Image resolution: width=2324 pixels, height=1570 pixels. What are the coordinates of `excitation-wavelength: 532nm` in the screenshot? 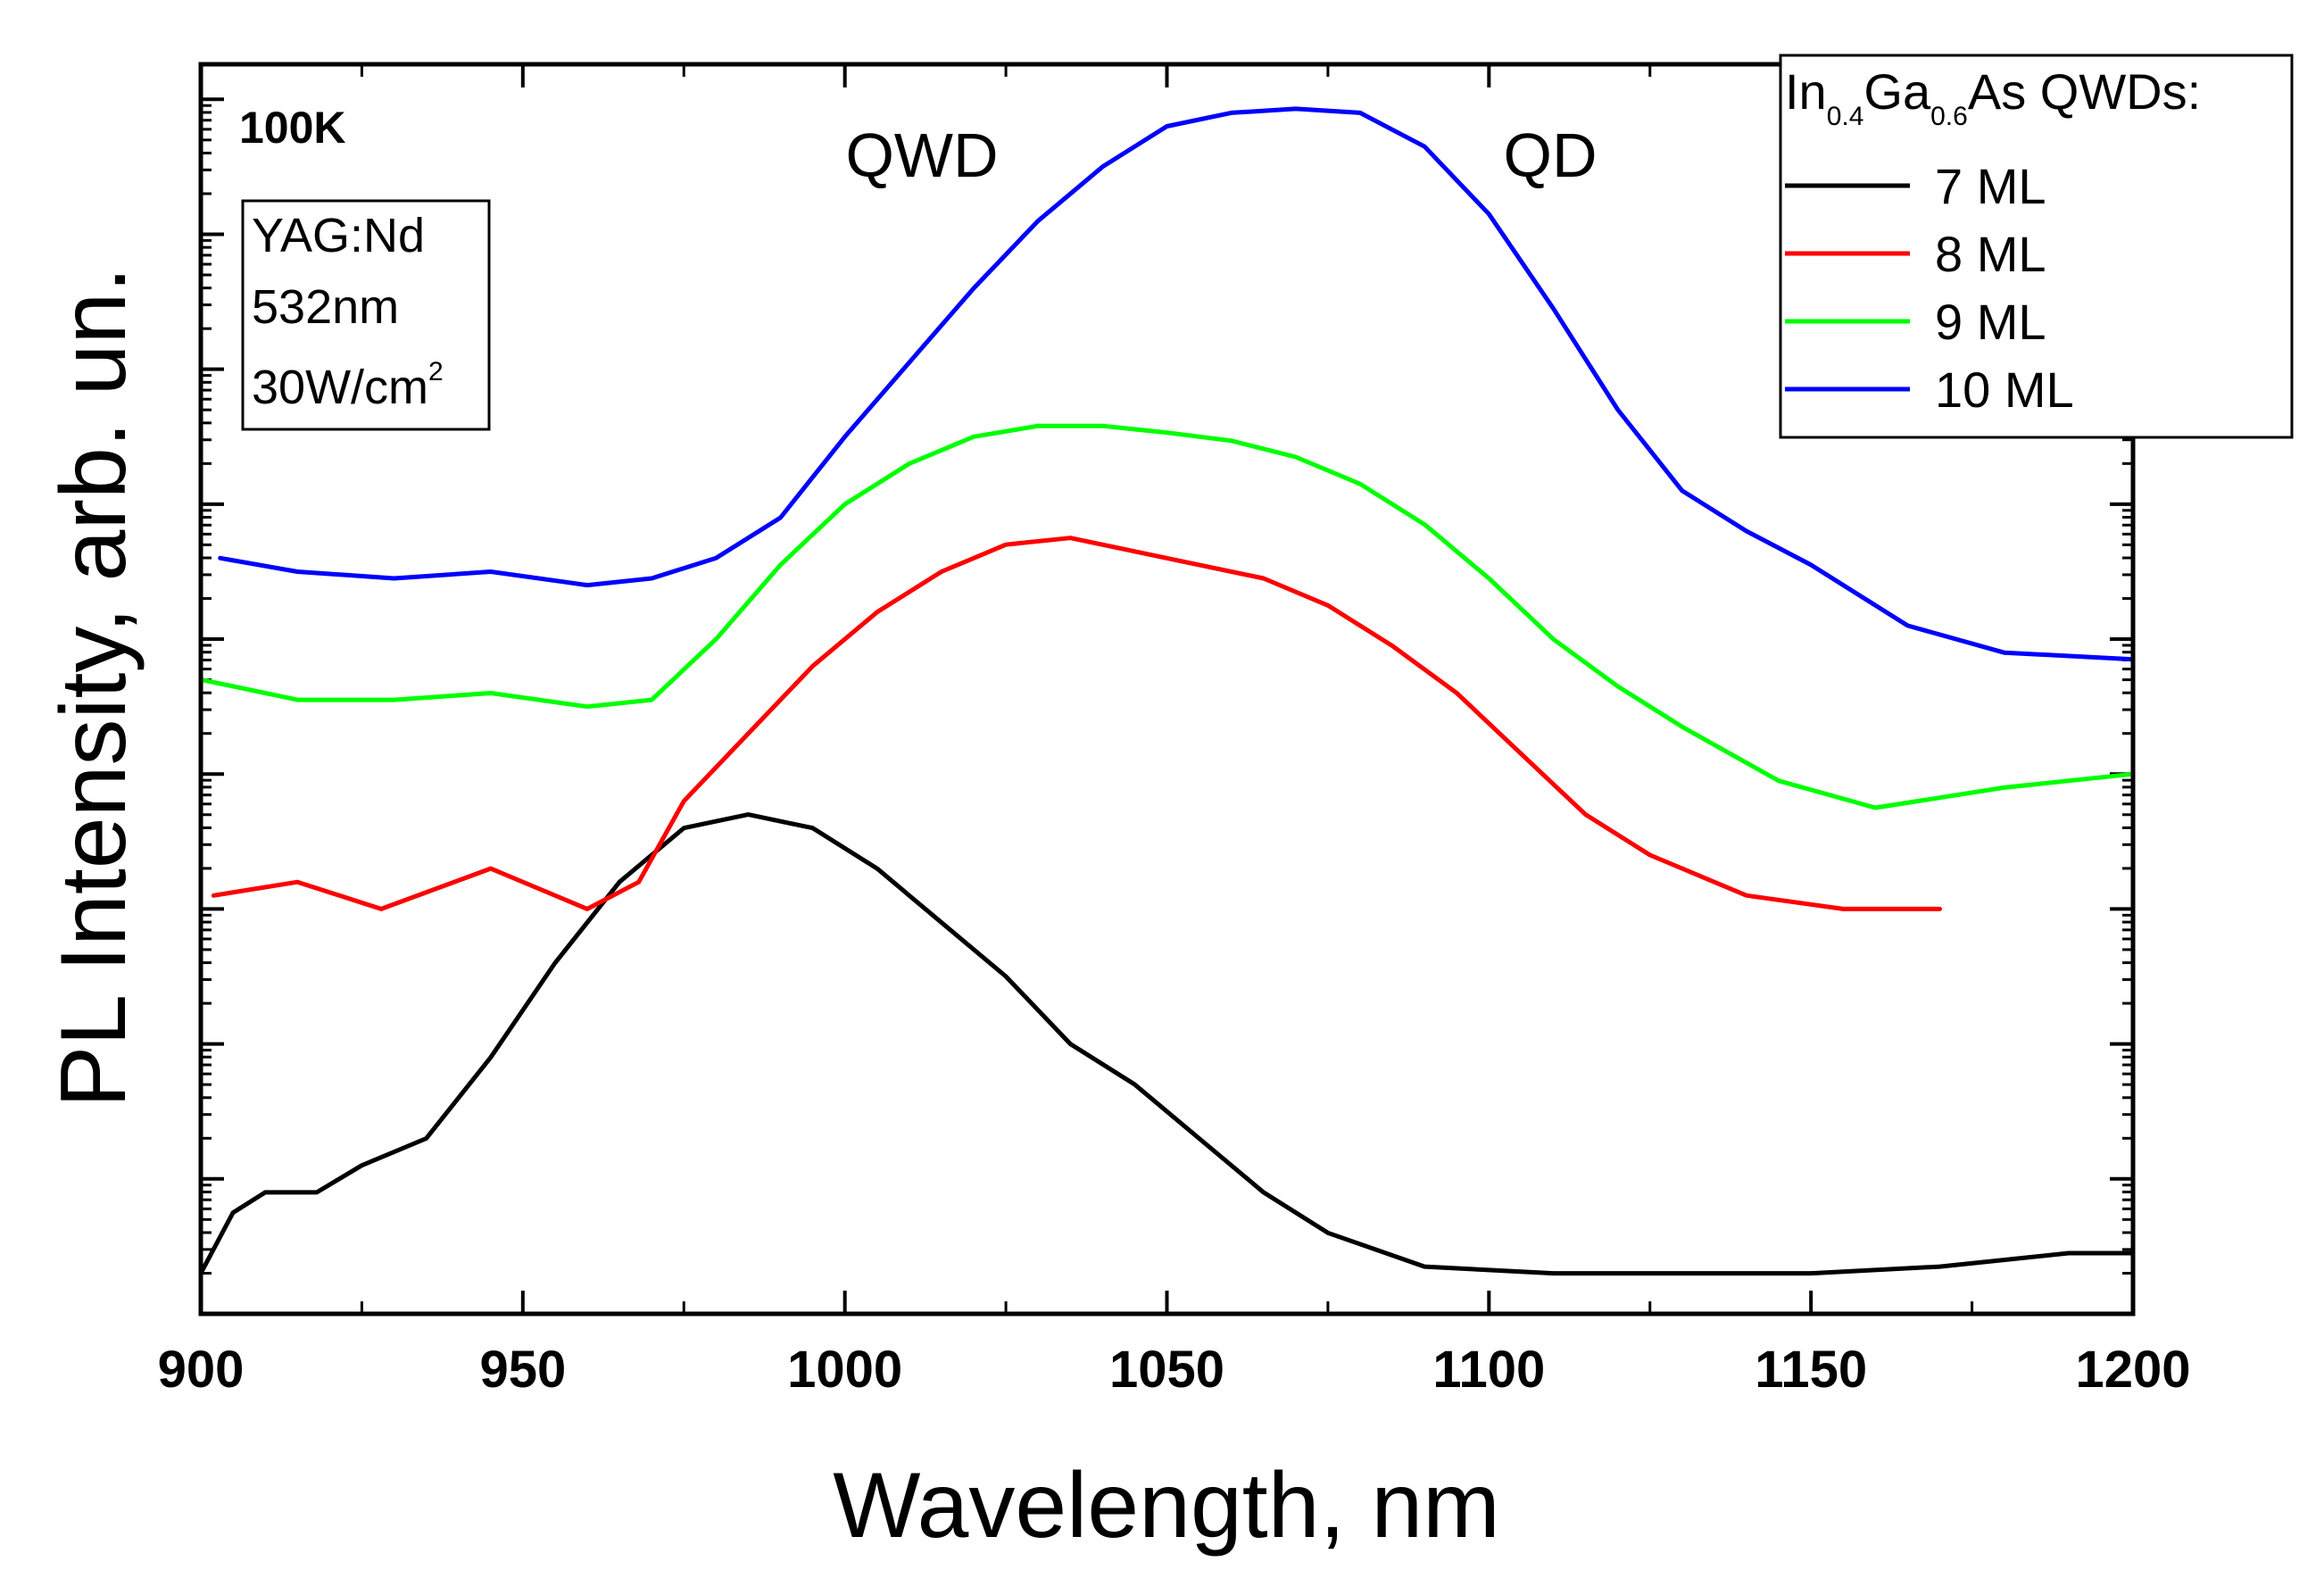 It's located at (325, 307).